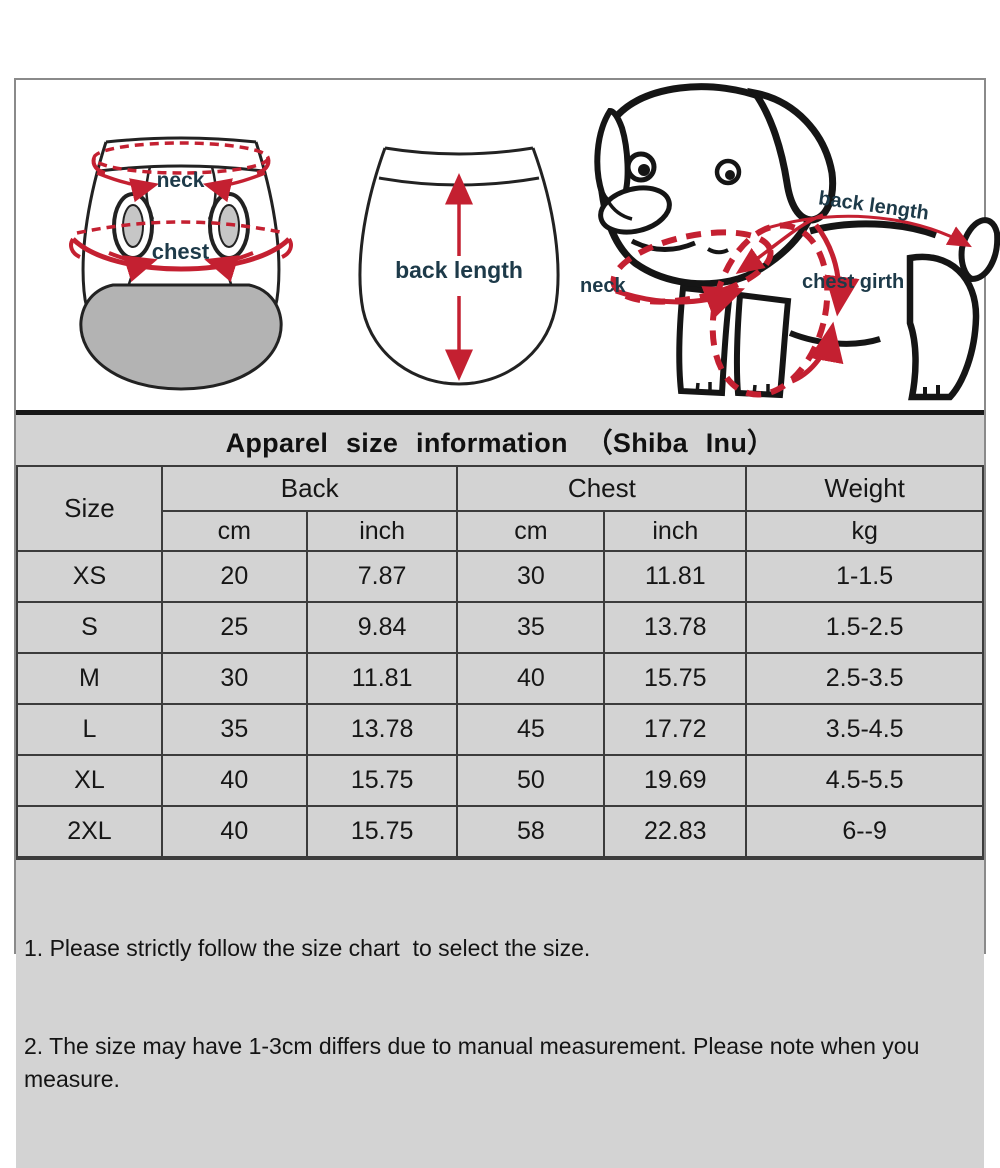  Describe the element at coordinates (234, 729) in the screenshot. I see `cell-back-cm: 35` at that location.